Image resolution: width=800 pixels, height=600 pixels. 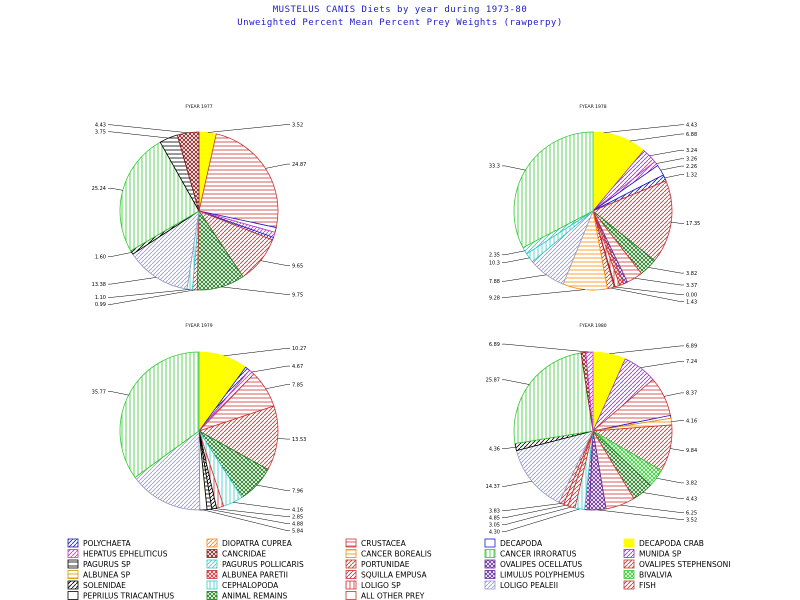 I want to click on slice-label: 3.26, so click(x=691, y=160).